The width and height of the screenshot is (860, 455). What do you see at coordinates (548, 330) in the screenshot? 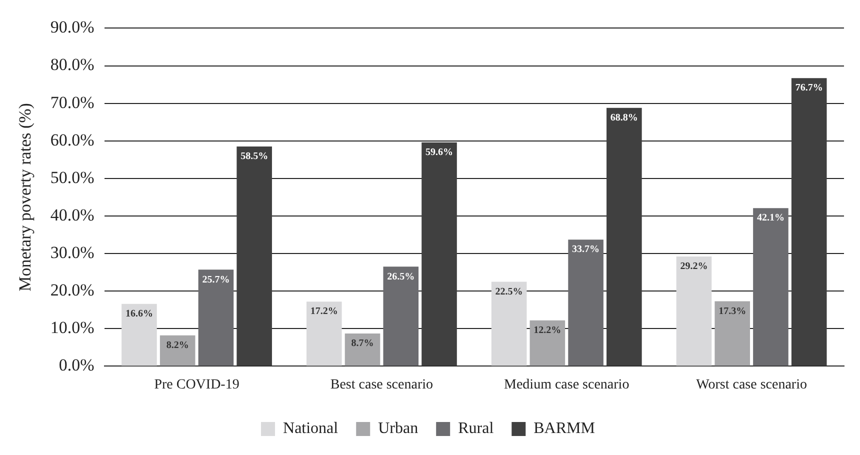
I see `data-label: 12.2%` at bounding box center [548, 330].